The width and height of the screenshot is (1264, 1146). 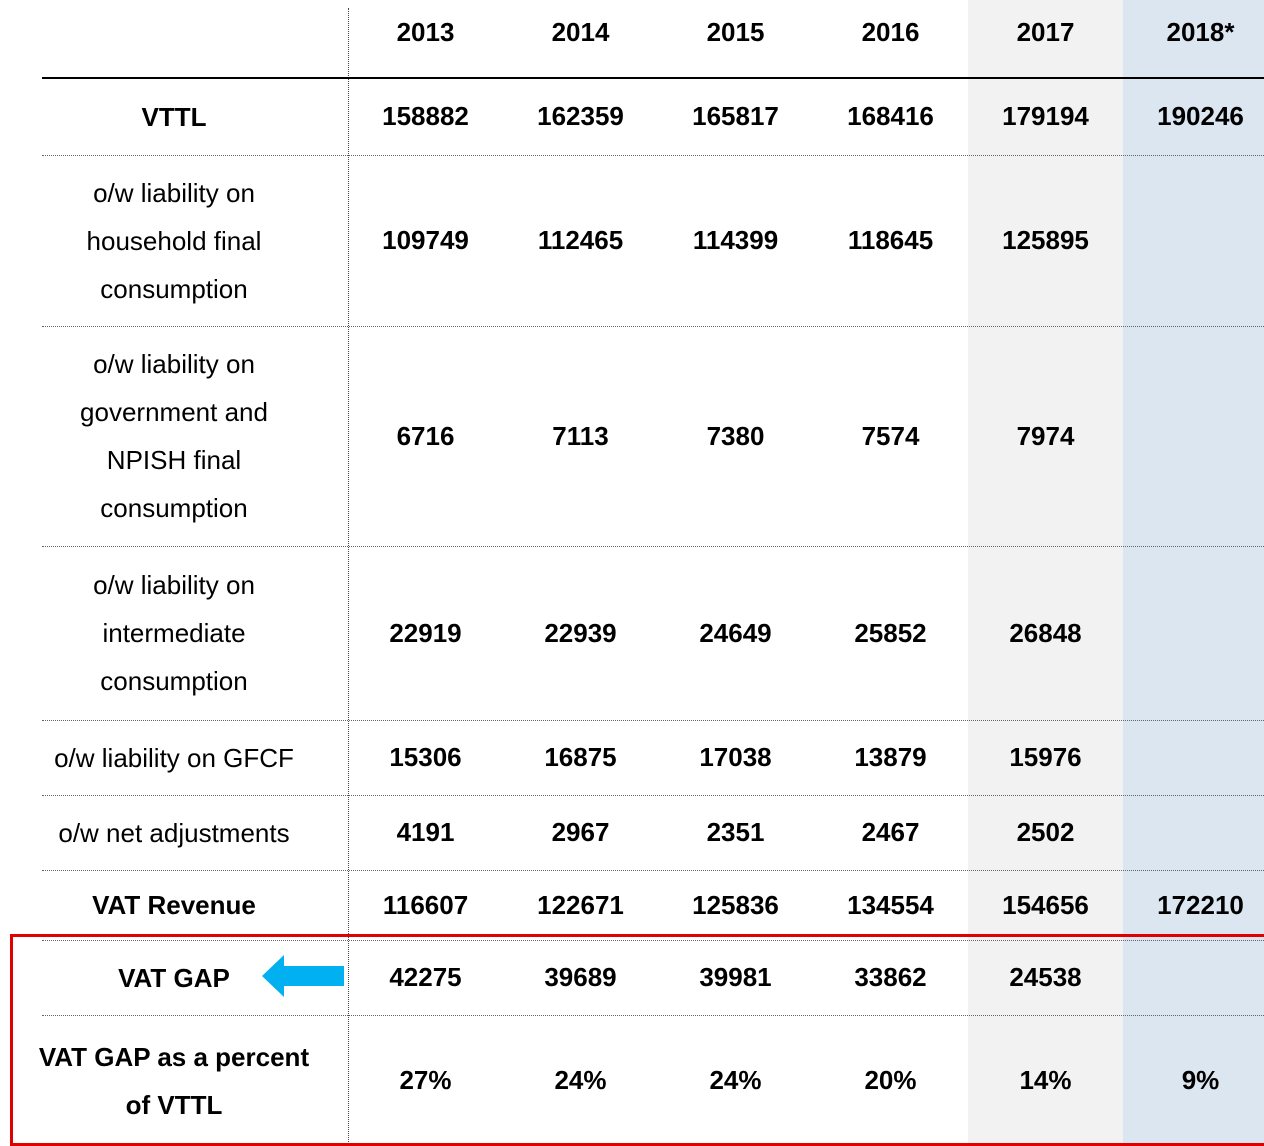 What do you see at coordinates (174, 1104) in the screenshot?
I see `label-line: of VTTL` at bounding box center [174, 1104].